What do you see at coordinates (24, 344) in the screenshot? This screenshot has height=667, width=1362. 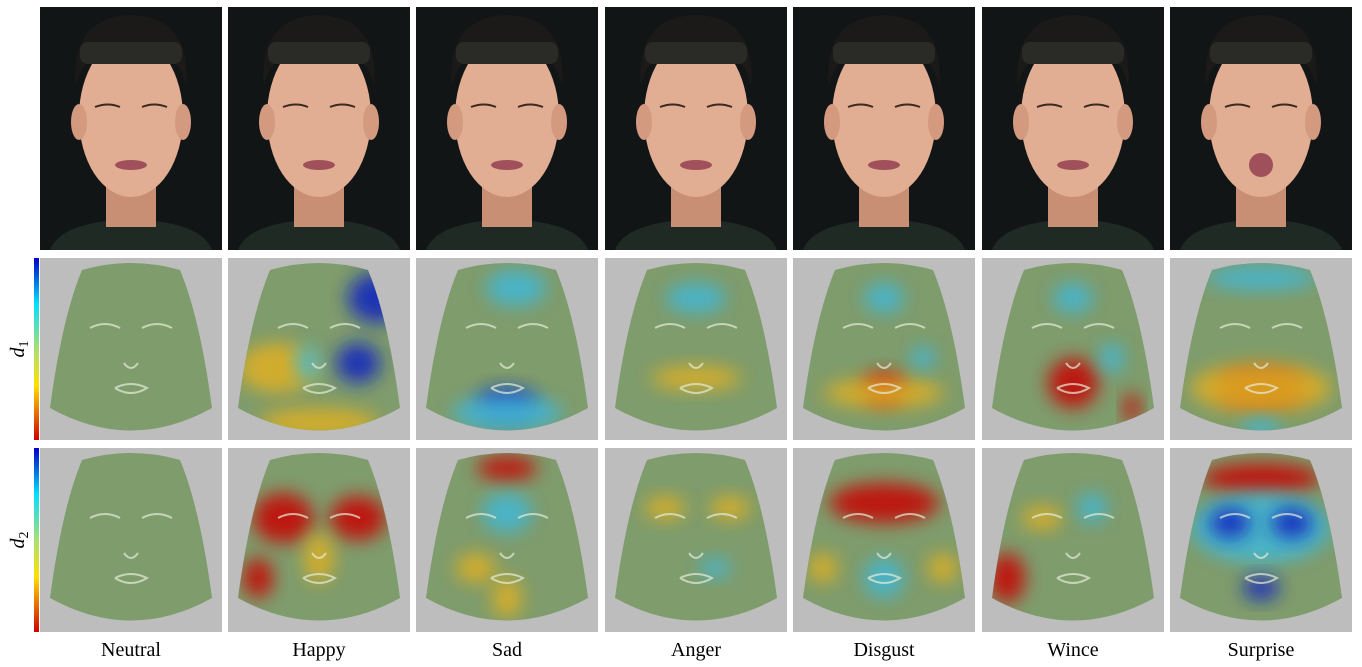 I see `row-label-sub: 1` at bounding box center [24, 344].